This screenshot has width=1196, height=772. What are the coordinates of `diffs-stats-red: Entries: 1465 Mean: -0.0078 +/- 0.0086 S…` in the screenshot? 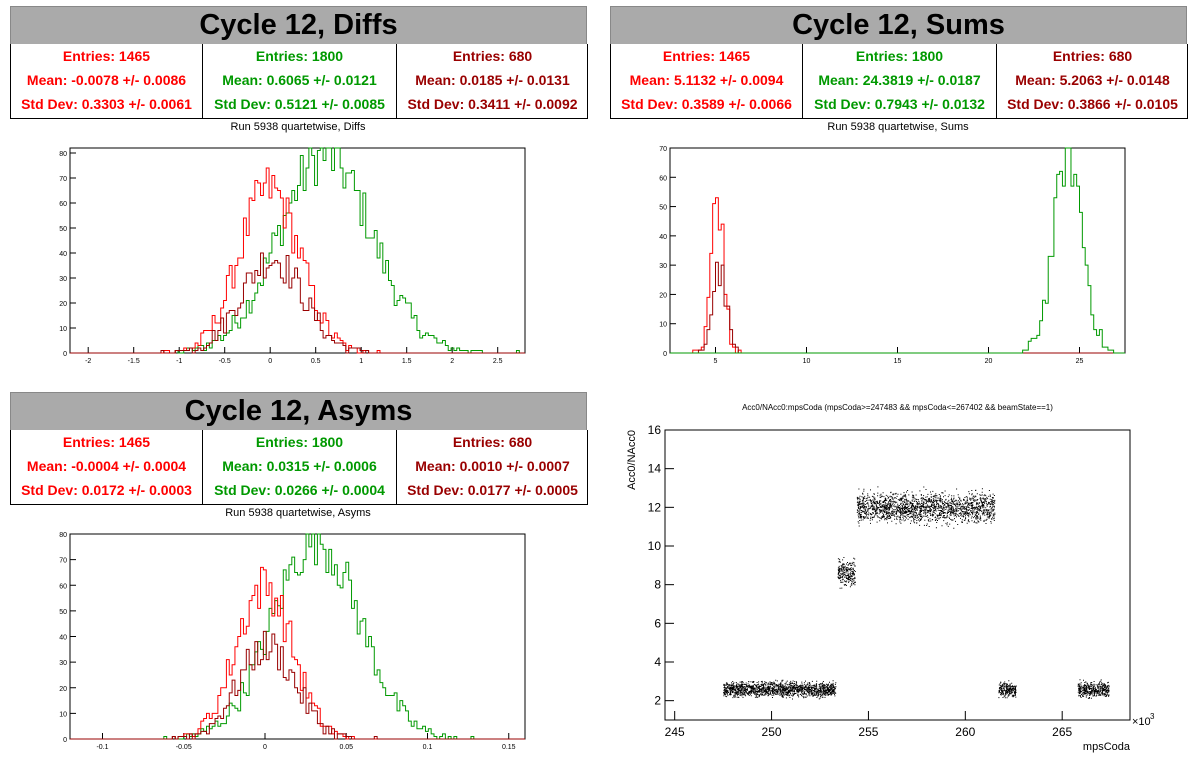 It's located at (106, 81).